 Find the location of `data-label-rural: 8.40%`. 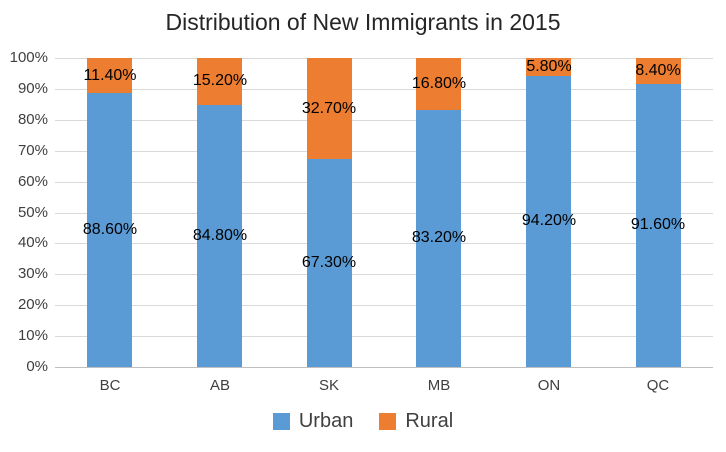

data-label-rural: 8.40% is located at coordinates (658, 70).